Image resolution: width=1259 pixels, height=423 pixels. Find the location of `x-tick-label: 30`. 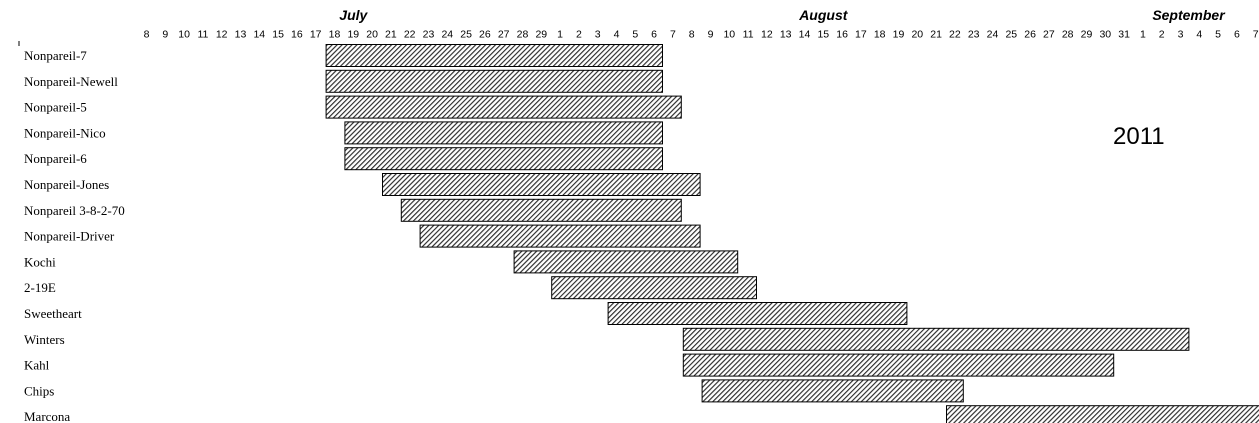

x-tick-label: 30 is located at coordinates (1105, 35).